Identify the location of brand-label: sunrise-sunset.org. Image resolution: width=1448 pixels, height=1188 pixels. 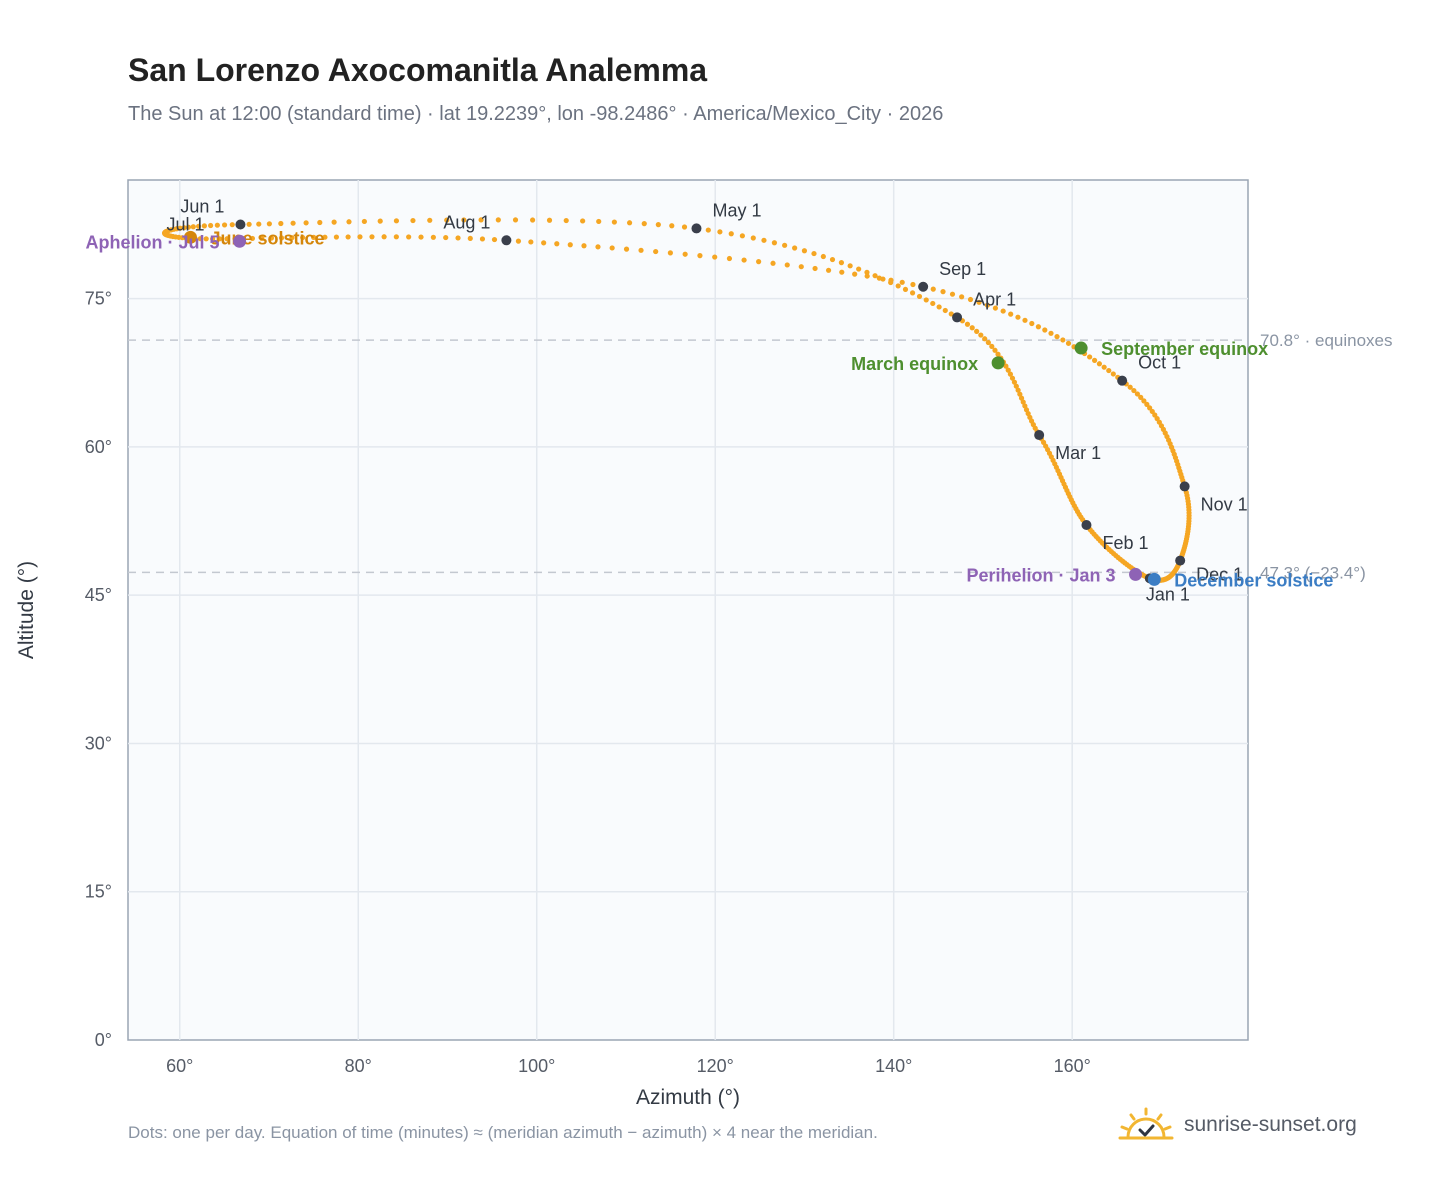
(1270, 1124).